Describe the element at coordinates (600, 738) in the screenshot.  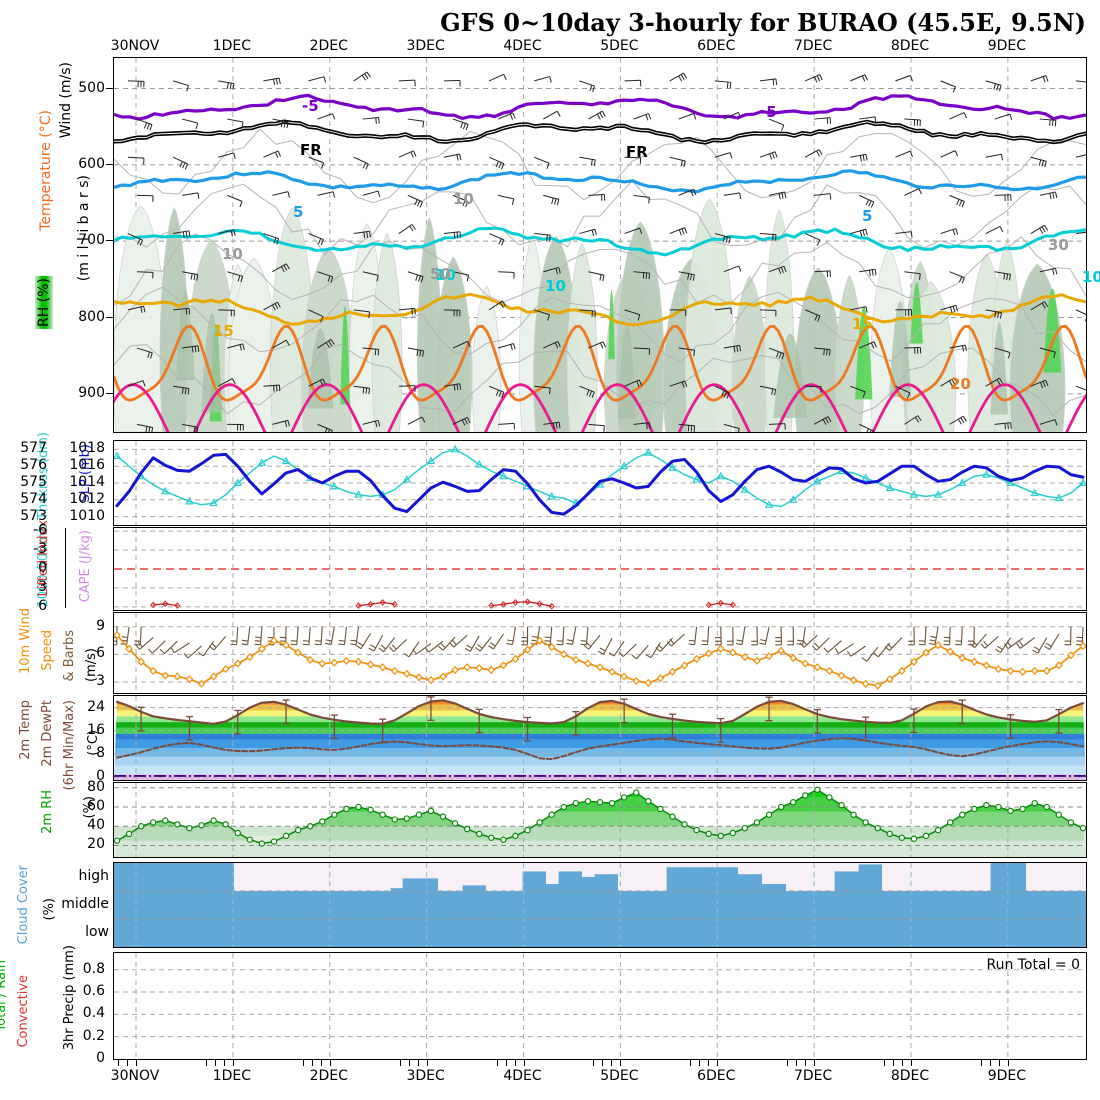
I see `panel-temp-2m` at that location.